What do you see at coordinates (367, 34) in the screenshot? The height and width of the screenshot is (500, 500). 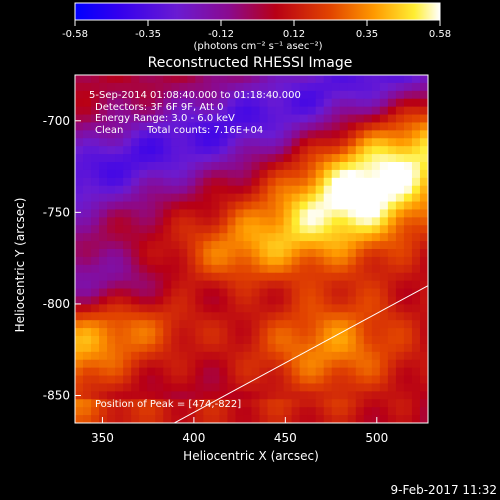 I see `colorbar-tick-label: 0.35` at bounding box center [367, 34].